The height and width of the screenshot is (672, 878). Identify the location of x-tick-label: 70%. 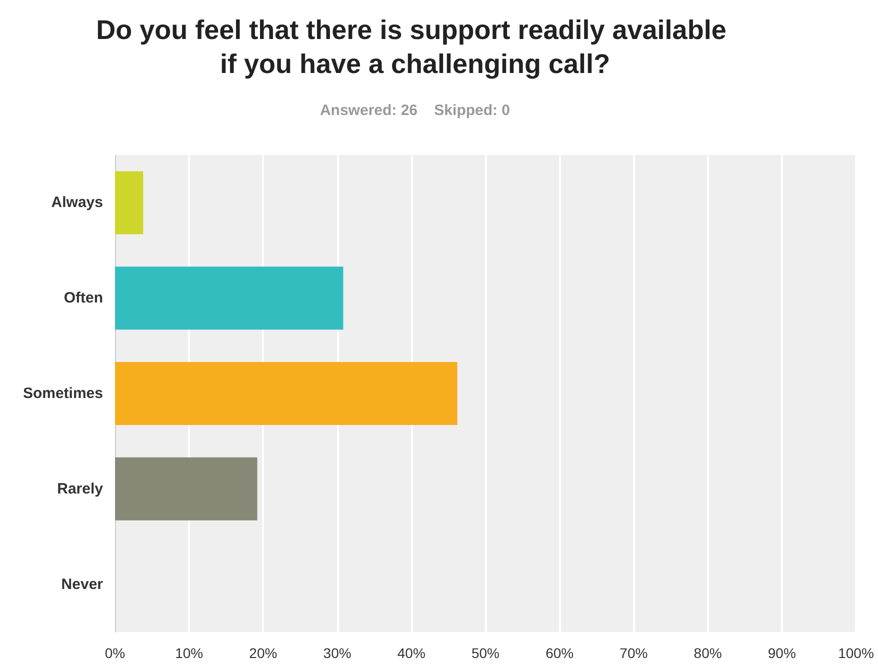
(634, 653).